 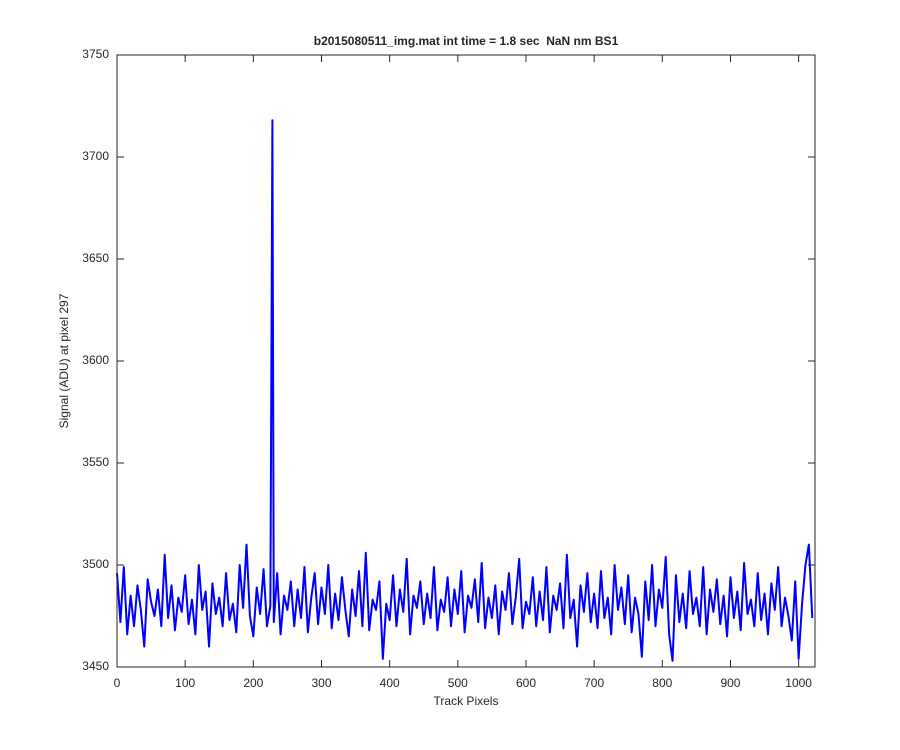 What do you see at coordinates (95, 156) in the screenshot?
I see `y-tick-label: 3700` at bounding box center [95, 156].